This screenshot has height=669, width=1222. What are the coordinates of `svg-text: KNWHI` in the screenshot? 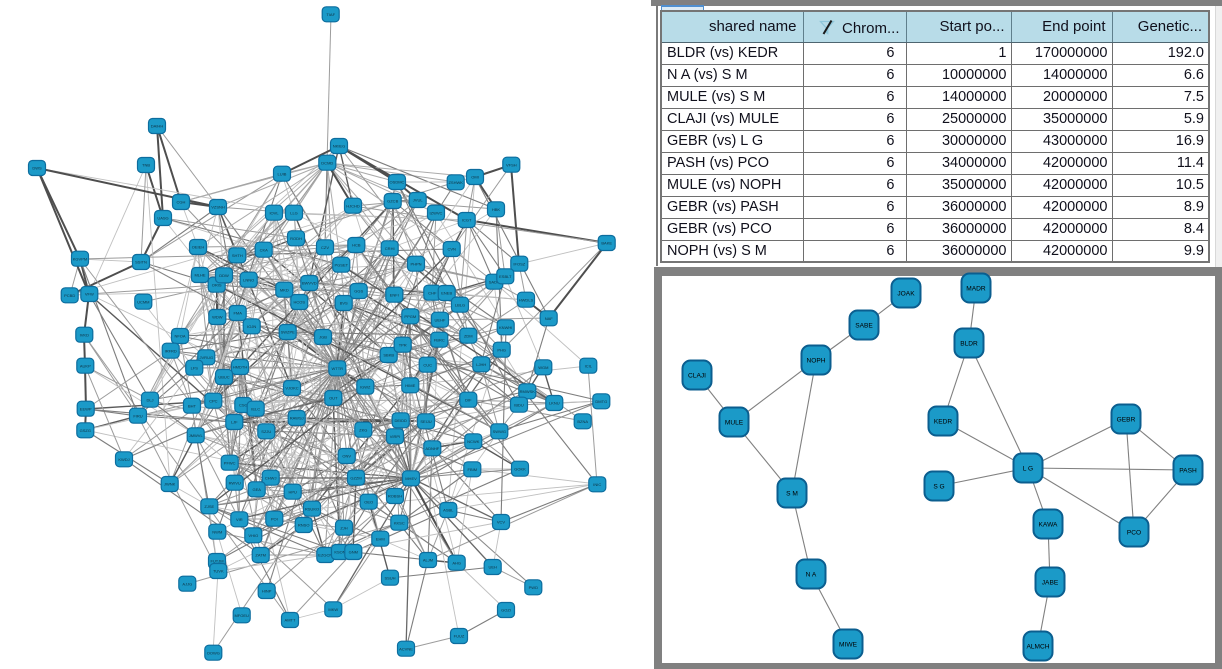 It's located at (505, 327).